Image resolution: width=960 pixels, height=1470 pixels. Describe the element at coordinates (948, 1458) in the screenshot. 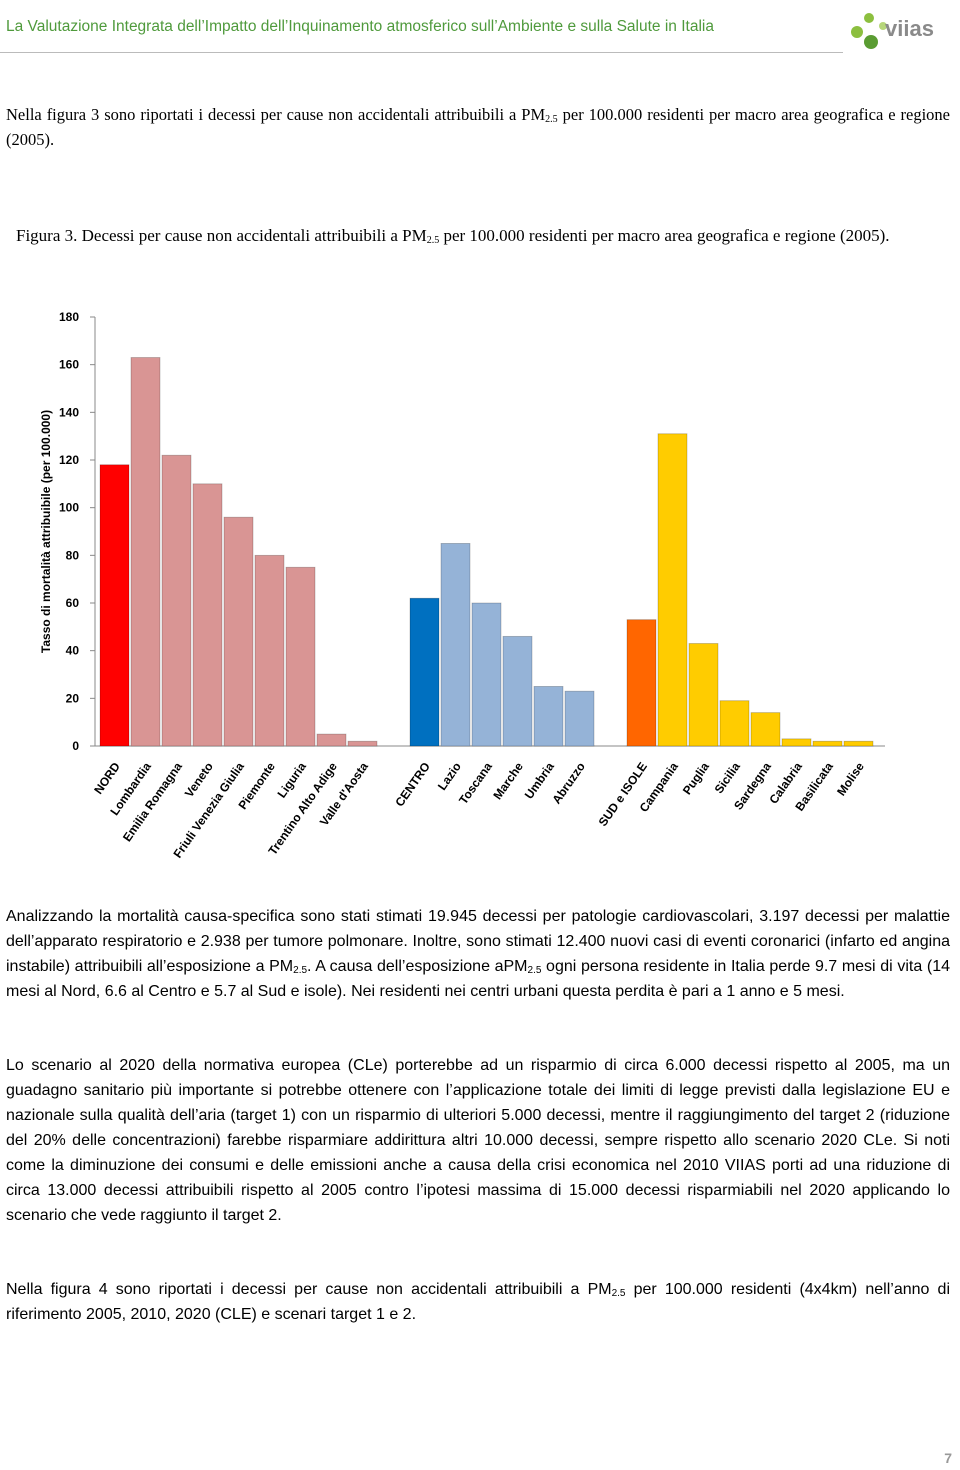

I see `page-number: 7` at that location.